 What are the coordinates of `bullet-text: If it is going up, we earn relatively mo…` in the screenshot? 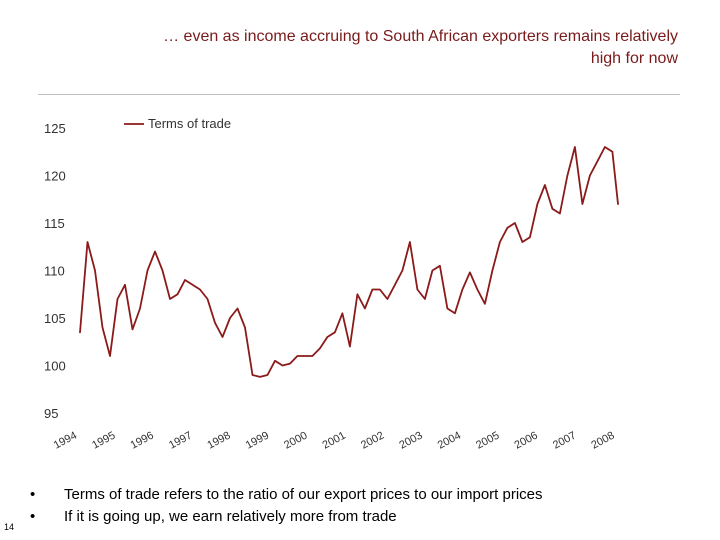 It's located at (230, 516).